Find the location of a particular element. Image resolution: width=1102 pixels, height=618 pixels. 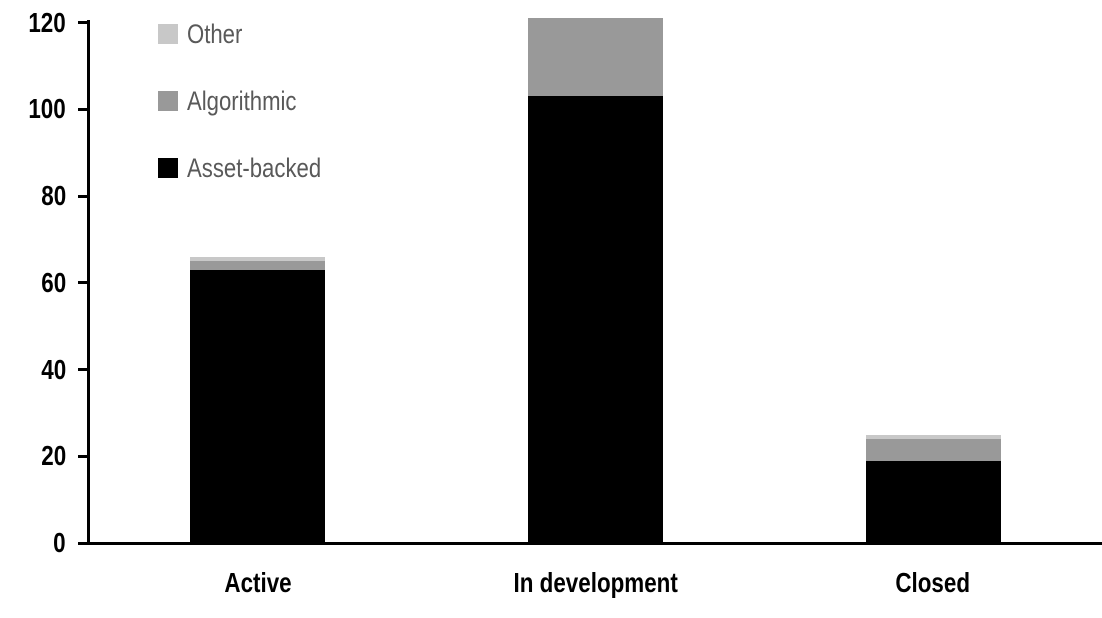

x-category-label: In development is located at coordinates (596, 583).